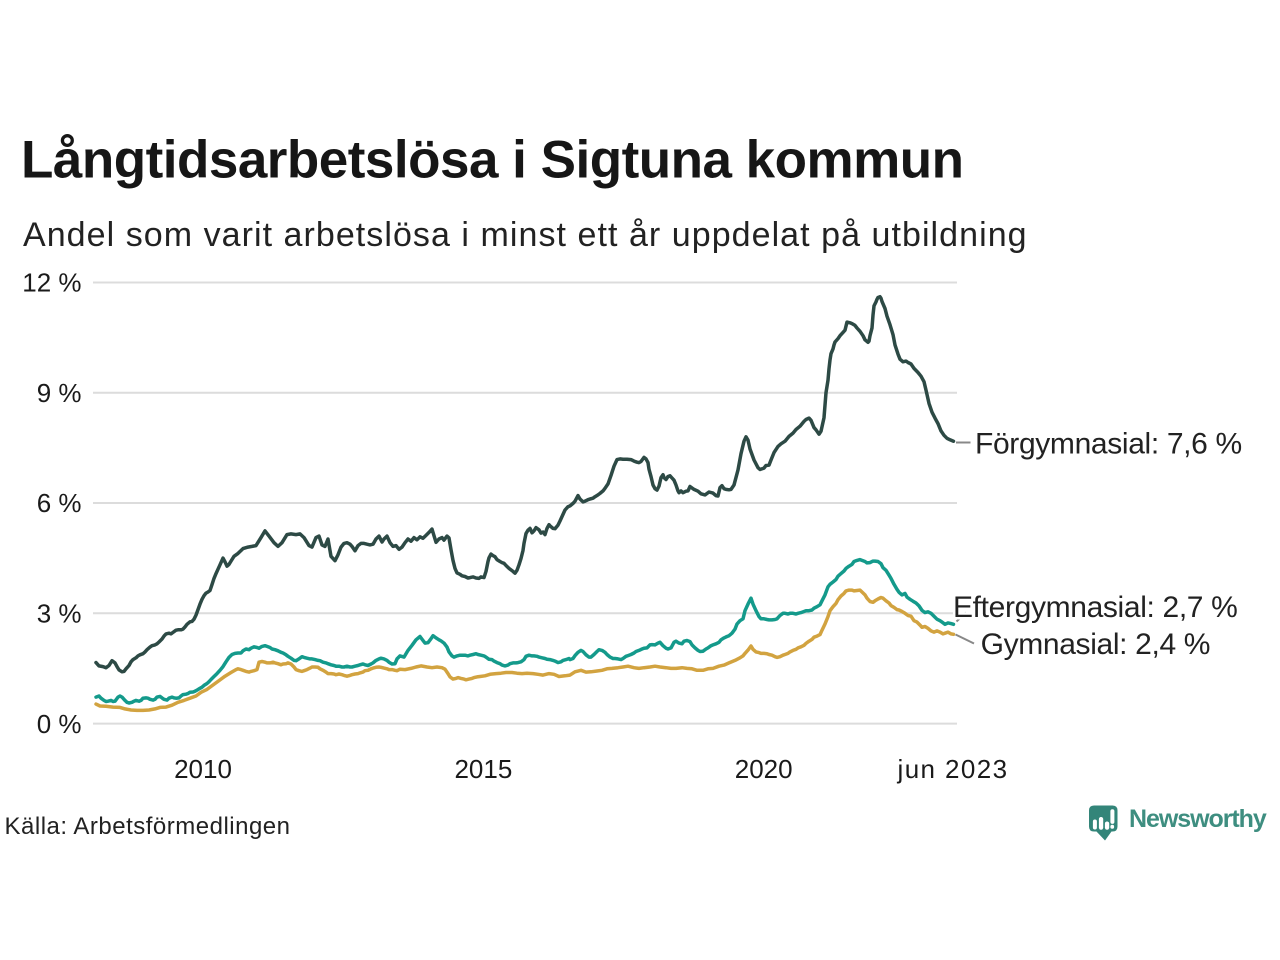  Describe the element at coordinates (59, 393) in the screenshot. I see `svg-text: 9 %` at that location.